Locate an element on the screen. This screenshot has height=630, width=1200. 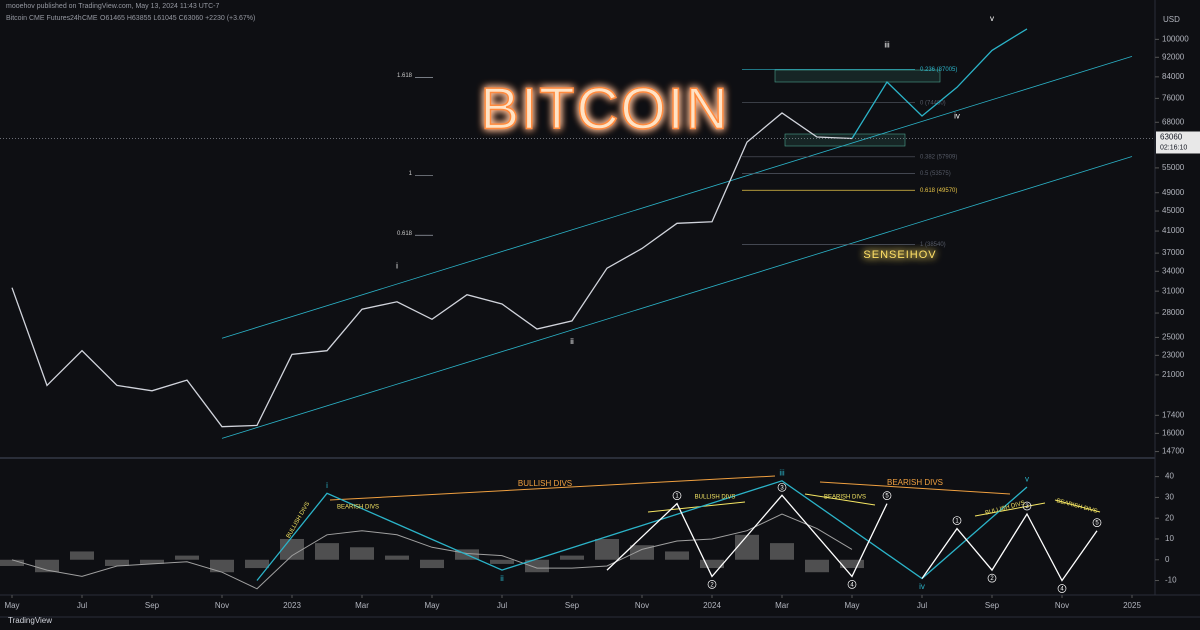
brand: TradingView is located at coordinates (30, 620).